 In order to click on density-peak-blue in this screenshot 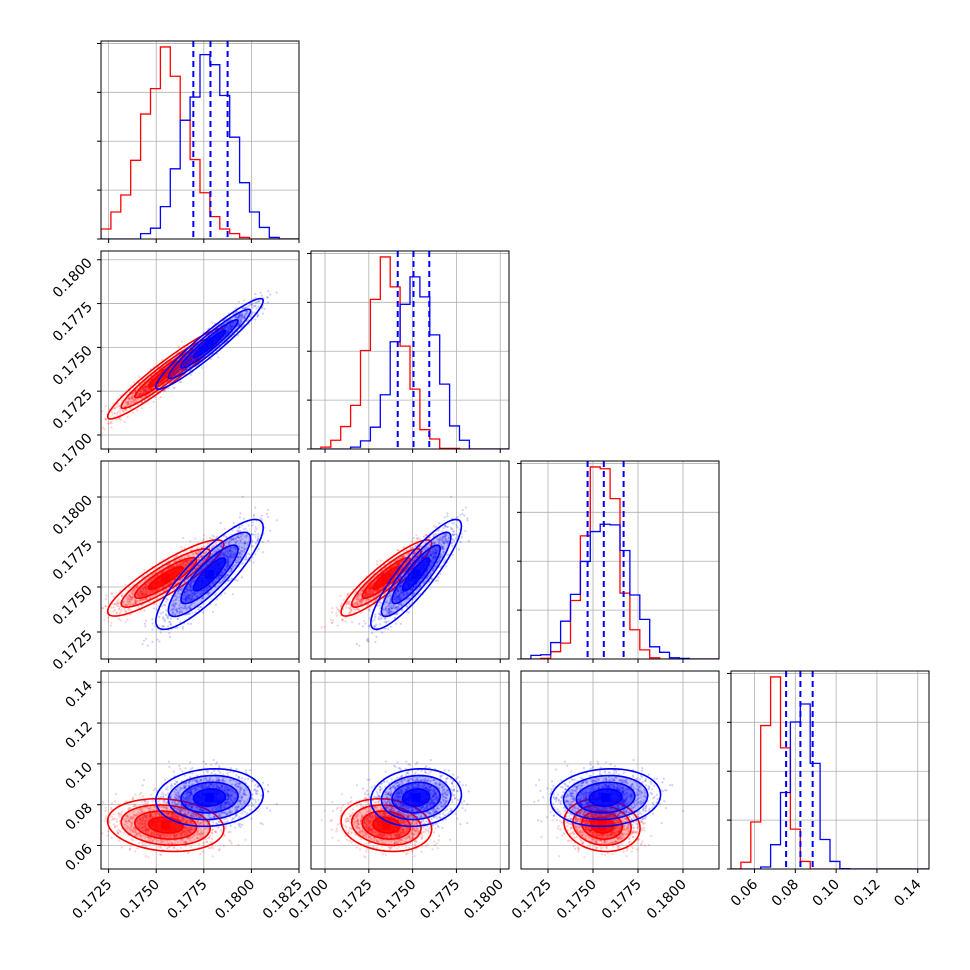, I will do `click(210, 344)`.